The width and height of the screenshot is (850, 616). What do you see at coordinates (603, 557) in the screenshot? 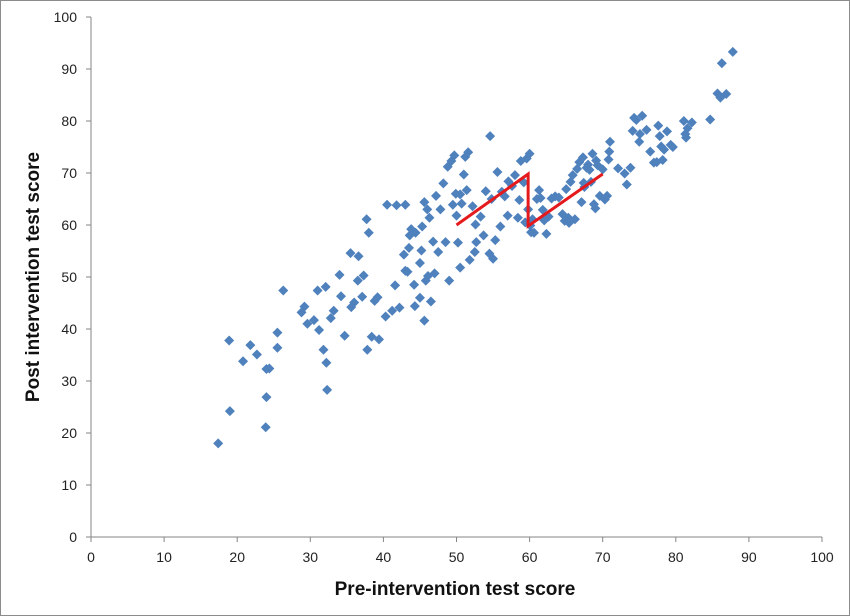
I see `x-tick-label: 70` at bounding box center [603, 557].